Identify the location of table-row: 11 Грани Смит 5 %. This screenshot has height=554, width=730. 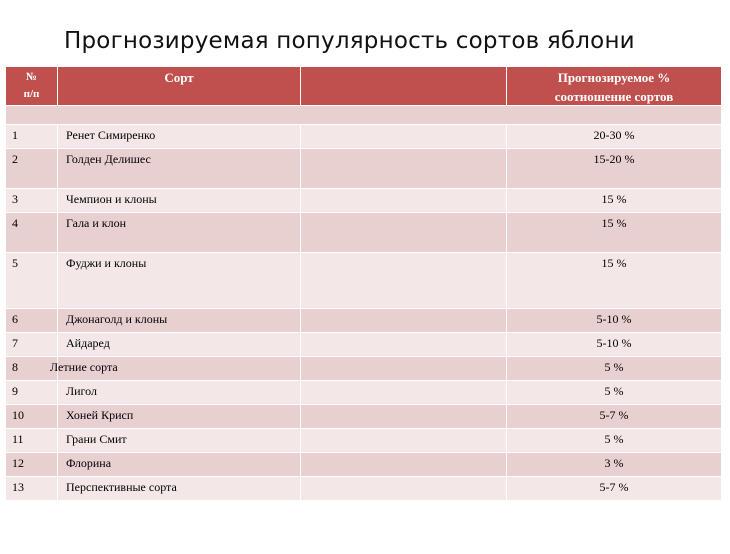
(363, 440).